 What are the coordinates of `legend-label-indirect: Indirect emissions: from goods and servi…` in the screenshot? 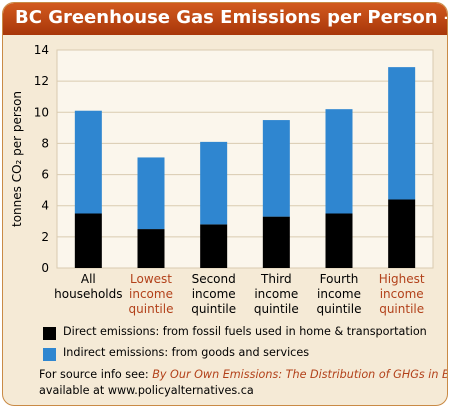 It's located at (186, 352).